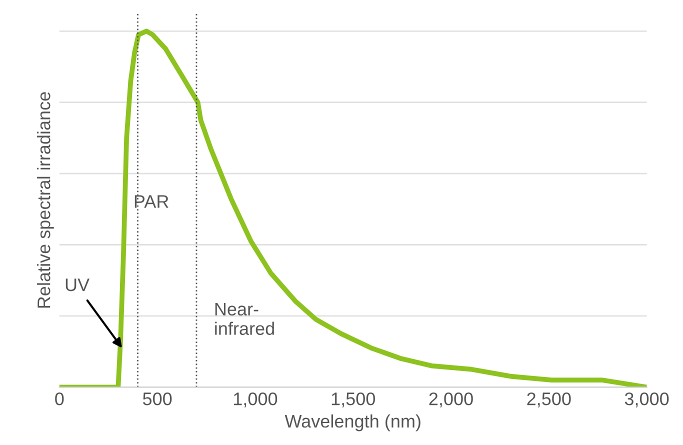  I want to click on x-tick-label: 1,000, so click(256, 400).